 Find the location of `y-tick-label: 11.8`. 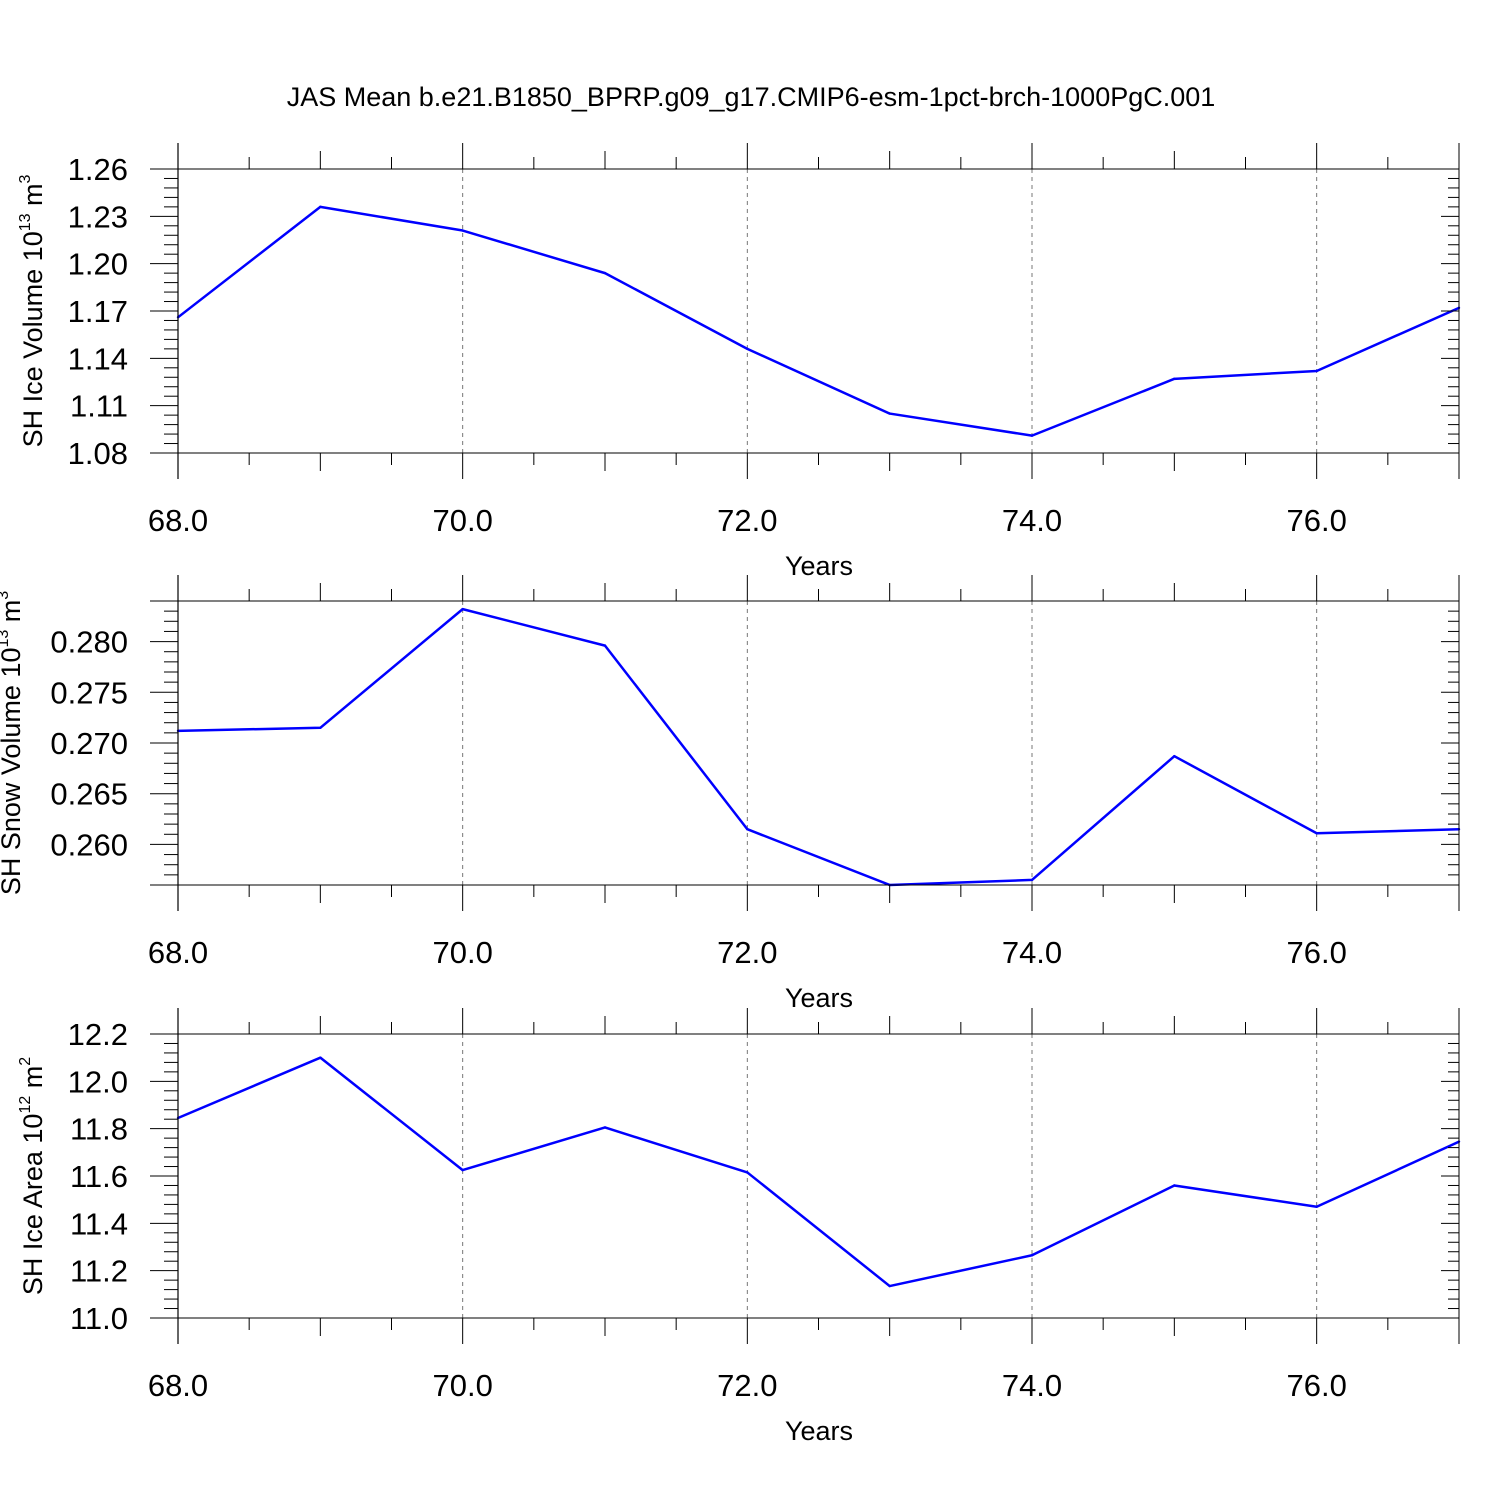

y-tick-label: 11.8 is located at coordinates (99, 1129).